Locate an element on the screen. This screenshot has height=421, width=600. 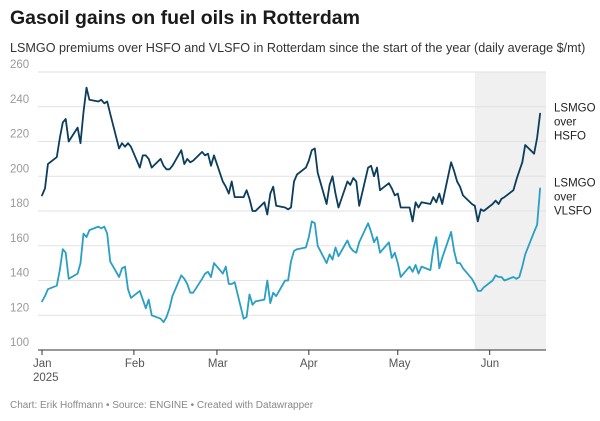
series-label-1: LSMGO over VLSFO is located at coordinates (575, 197).